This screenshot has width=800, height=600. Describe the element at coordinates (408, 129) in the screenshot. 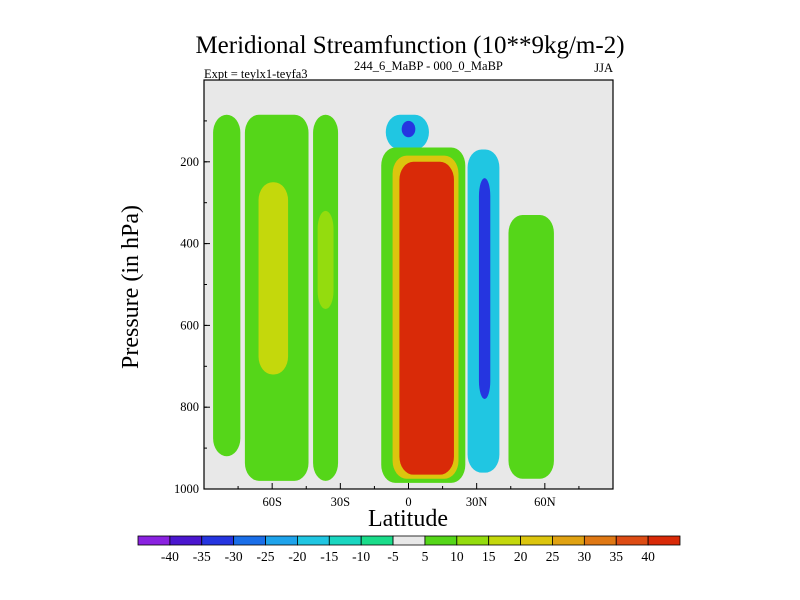

I see `contour-region-tropical-upper-min` at that location.